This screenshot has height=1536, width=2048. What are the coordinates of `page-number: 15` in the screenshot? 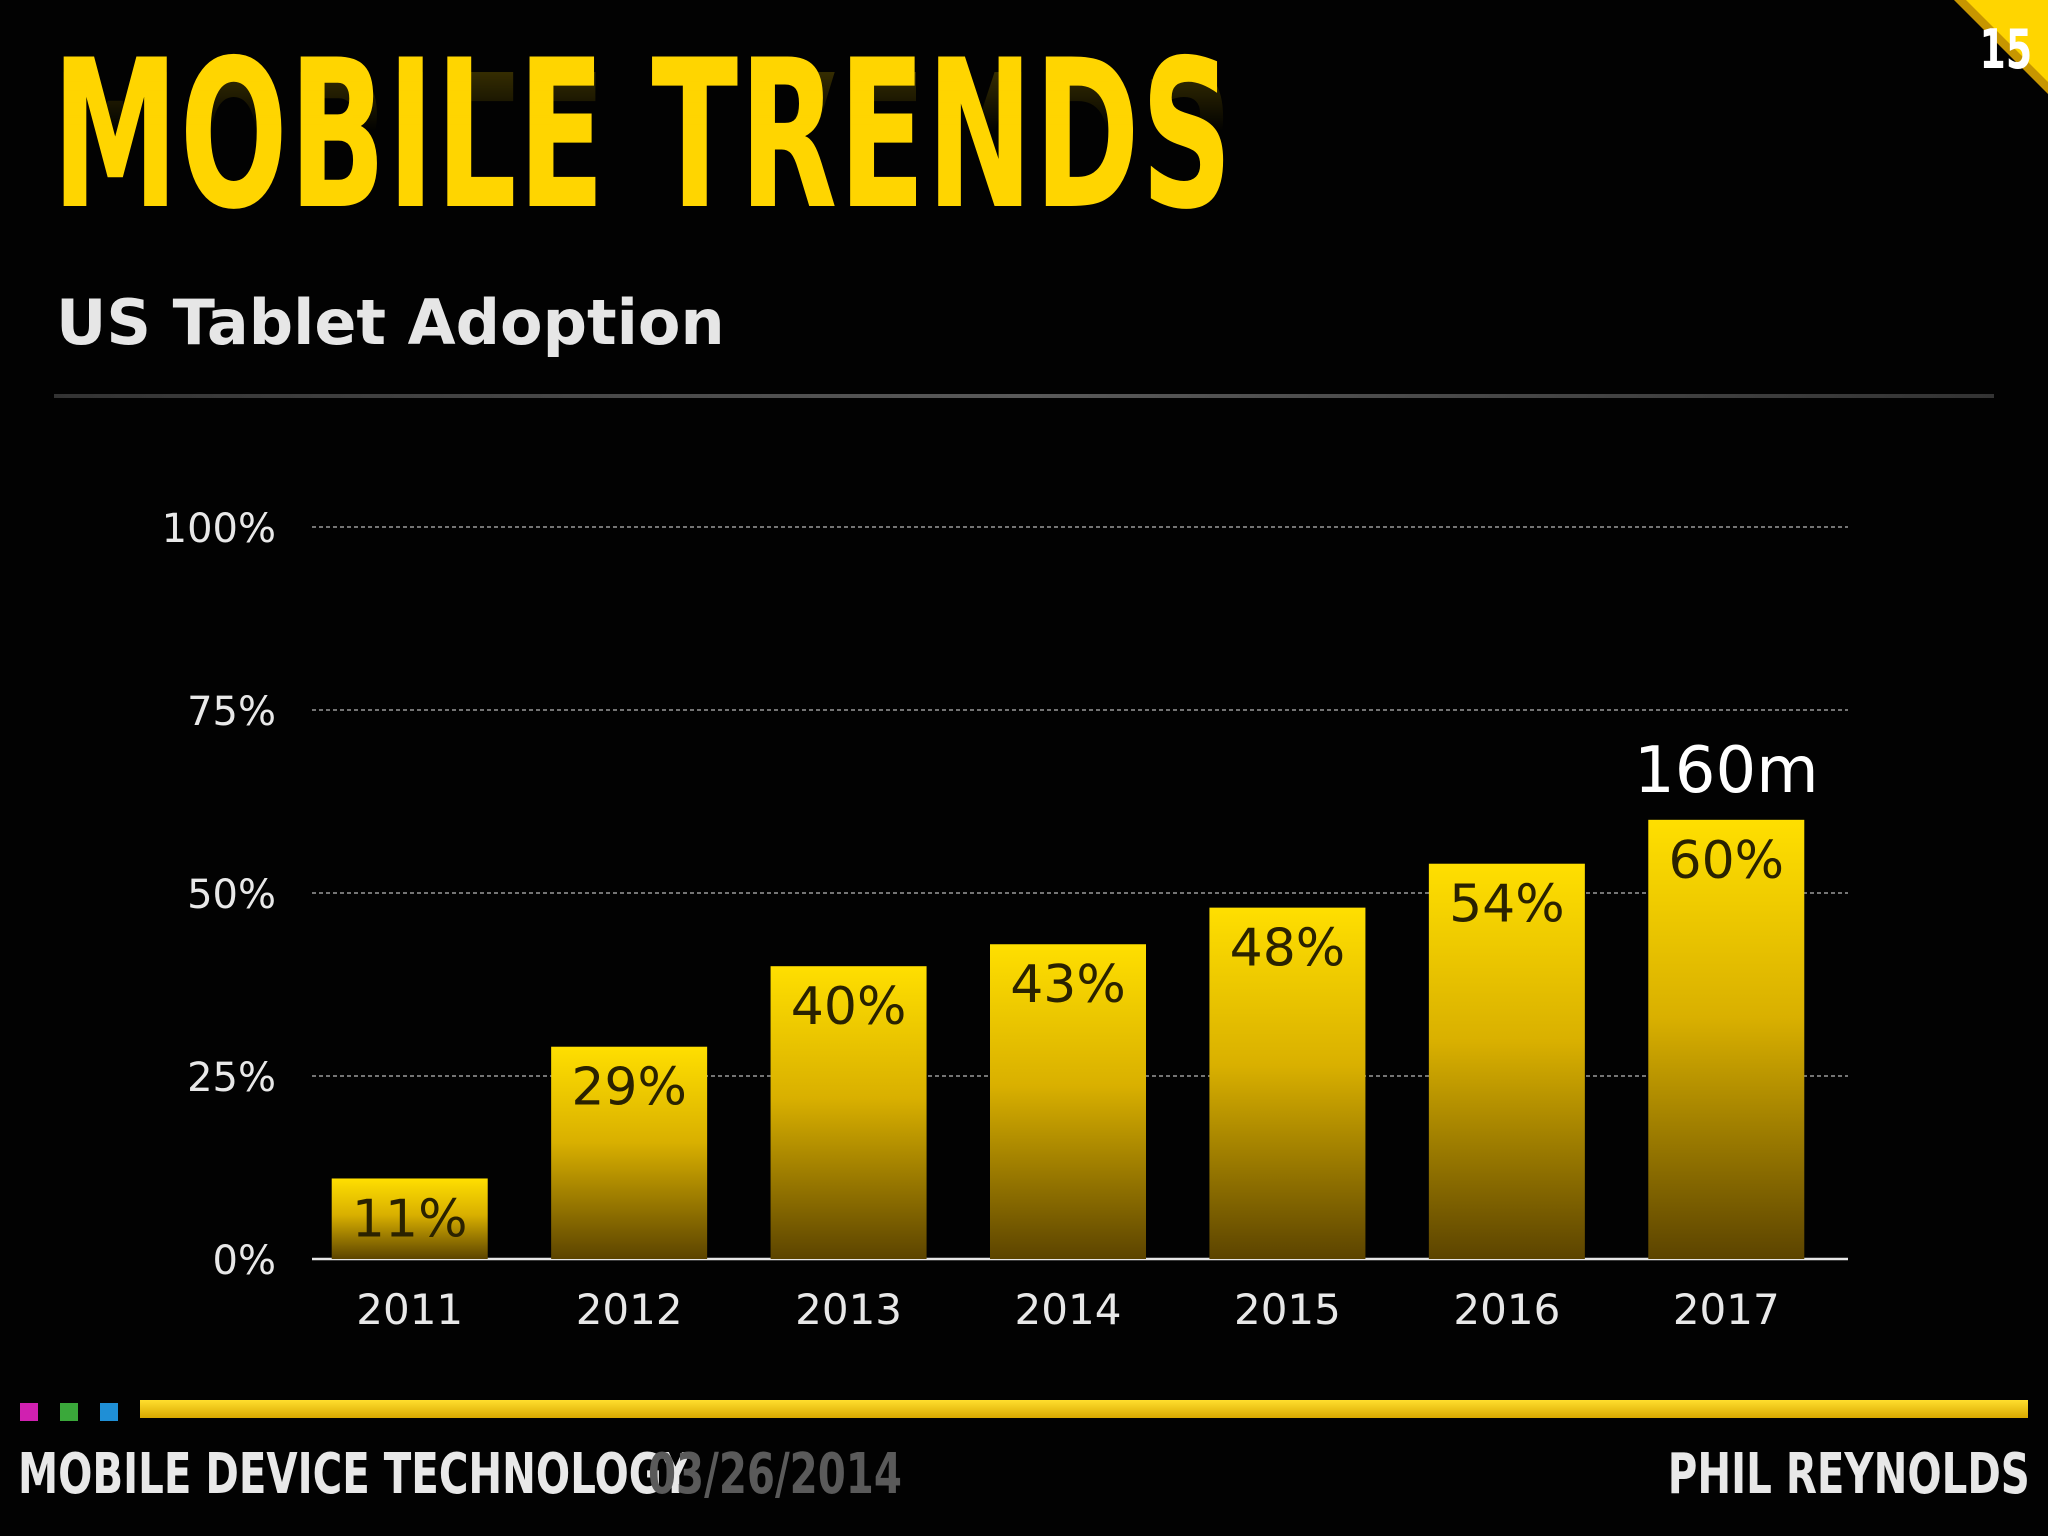 It's located at (2005, 49).